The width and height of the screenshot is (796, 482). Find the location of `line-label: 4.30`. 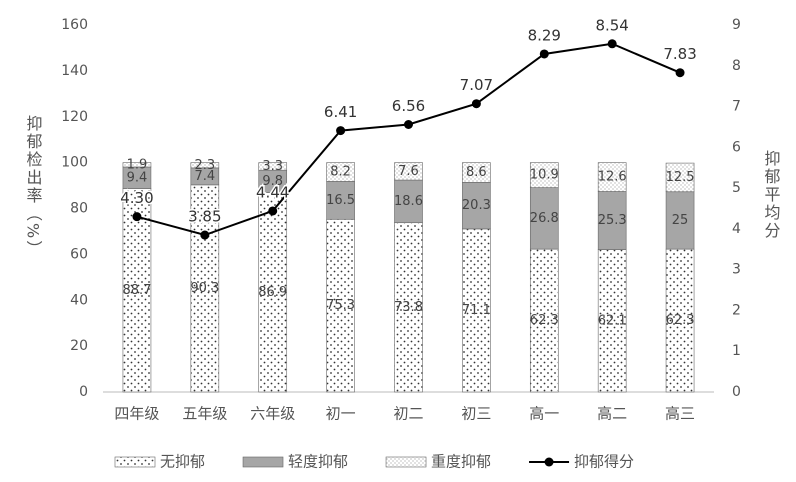

line-label: 4.30 is located at coordinates (136, 198).